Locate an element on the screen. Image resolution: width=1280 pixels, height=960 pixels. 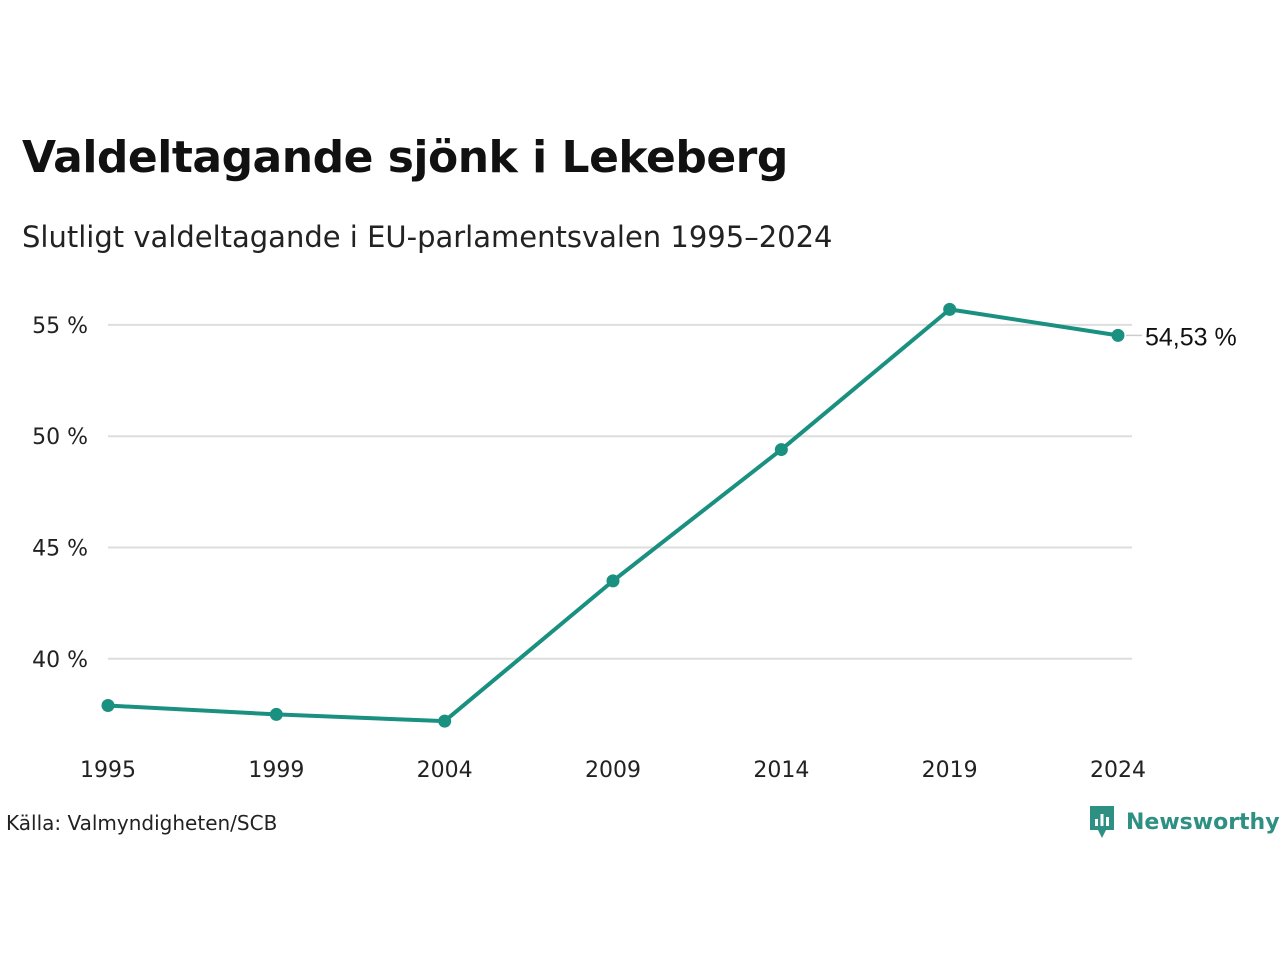
y-tick-label: 45 % is located at coordinates (60, 548).